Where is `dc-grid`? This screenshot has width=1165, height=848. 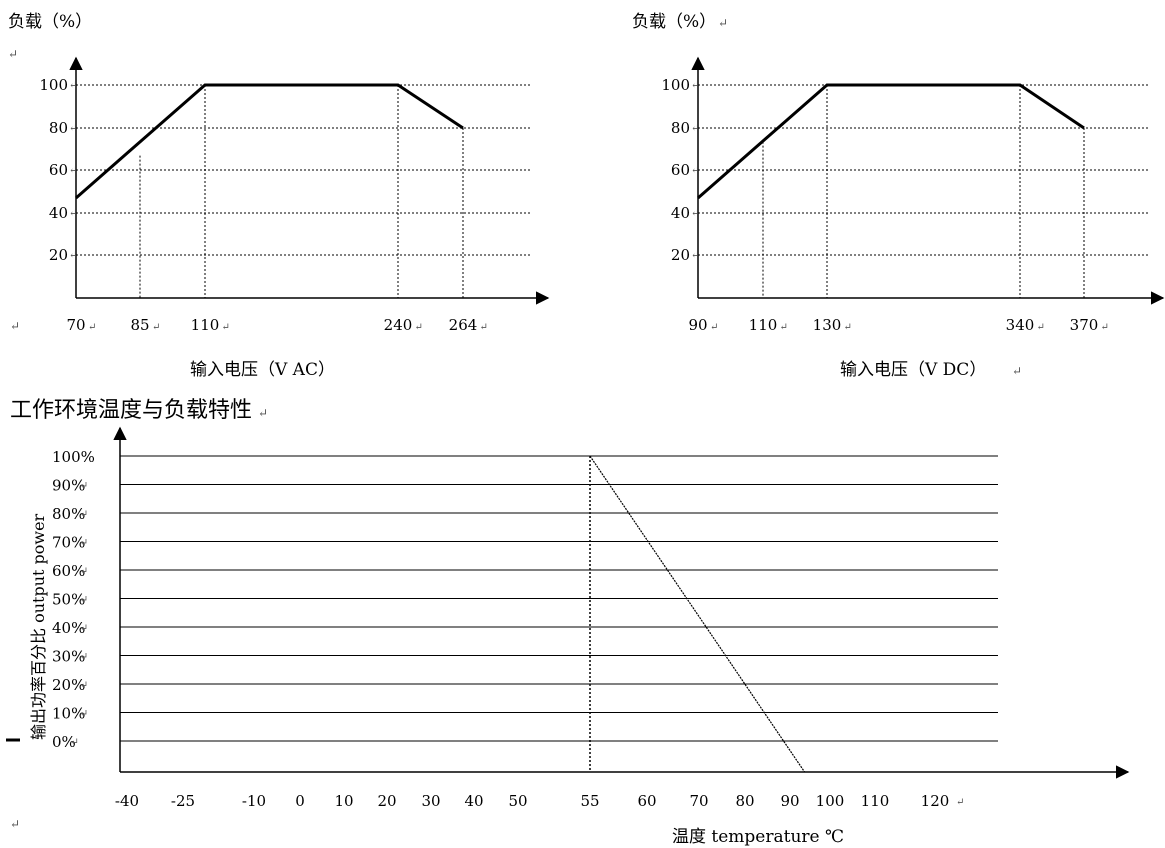 dc-grid is located at coordinates (924, 170).